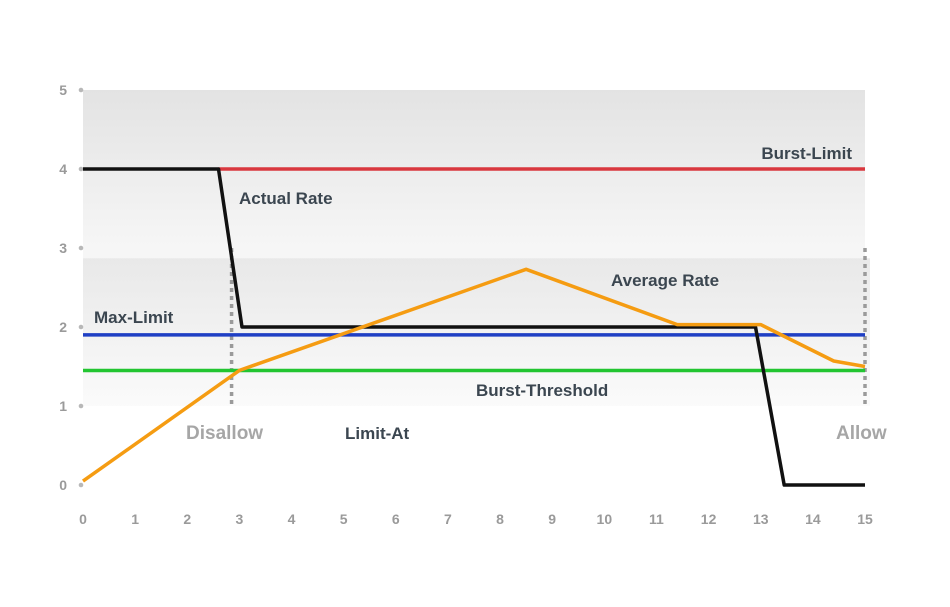 This screenshot has height=607, width=950. I want to click on average-rate-label: Average Rate, so click(665, 280).